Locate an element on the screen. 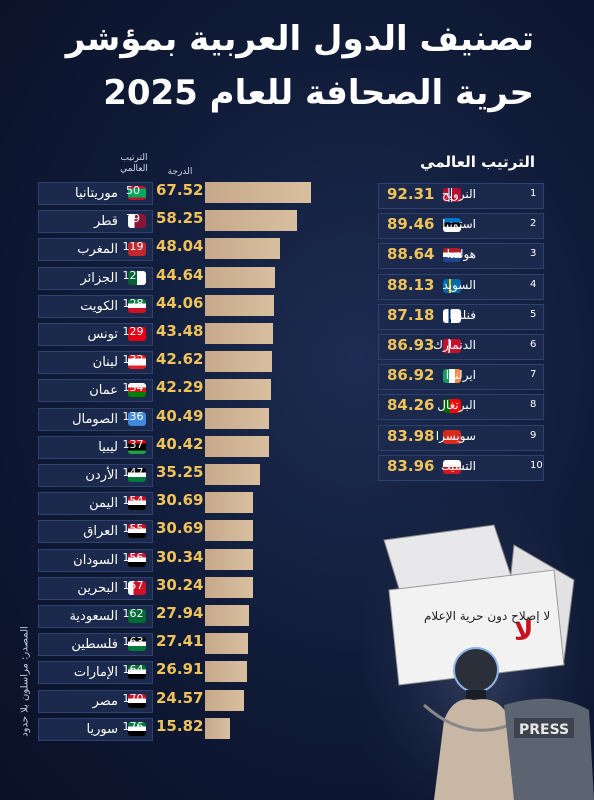 The image size is (594, 800). source-note: المصدر: مراسلون بلا حدود is located at coordinates (25, 681).